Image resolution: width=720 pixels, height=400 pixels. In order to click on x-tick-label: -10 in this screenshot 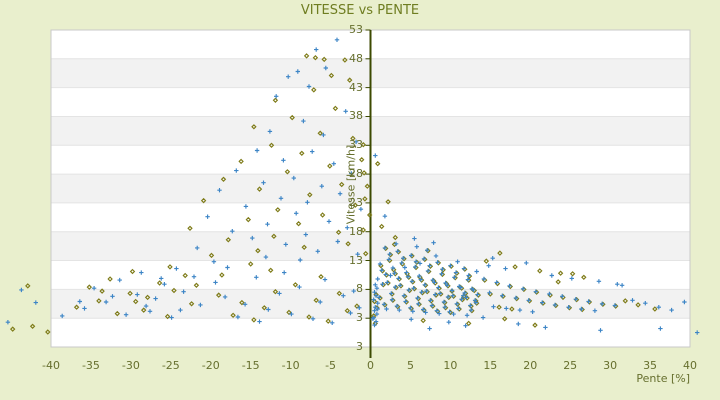, I will do `click(290, 365)`.